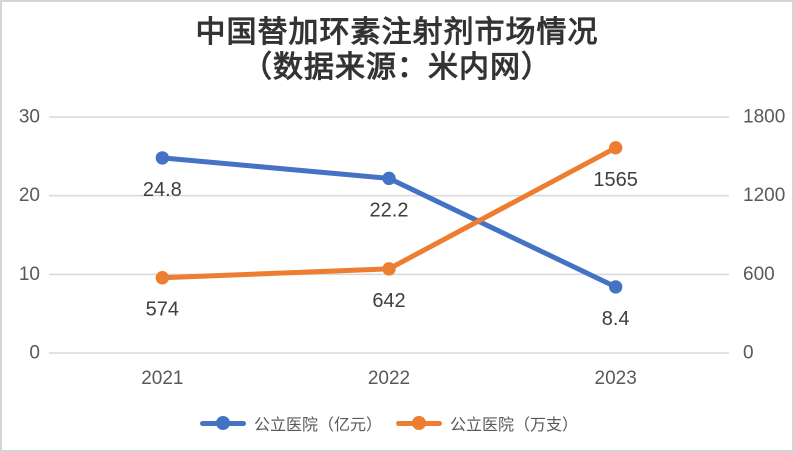  What do you see at coordinates (389, 423) in the screenshot?
I see `chart-legend: 公立医院（亿元） 公立医院（万支）` at bounding box center [389, 423].